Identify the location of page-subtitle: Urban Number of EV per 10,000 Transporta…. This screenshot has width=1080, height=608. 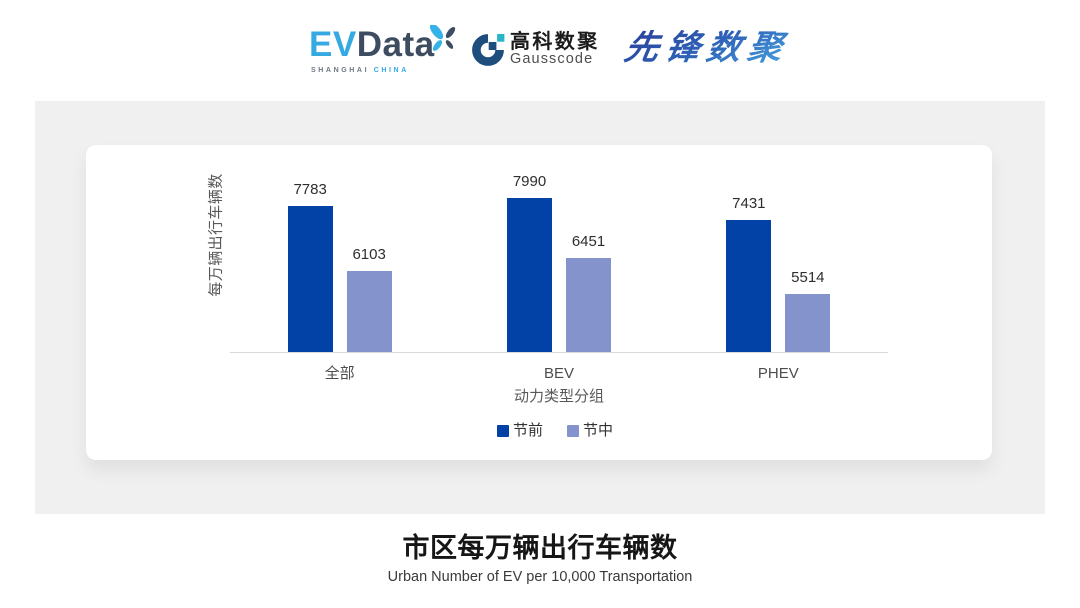
(540, 577).